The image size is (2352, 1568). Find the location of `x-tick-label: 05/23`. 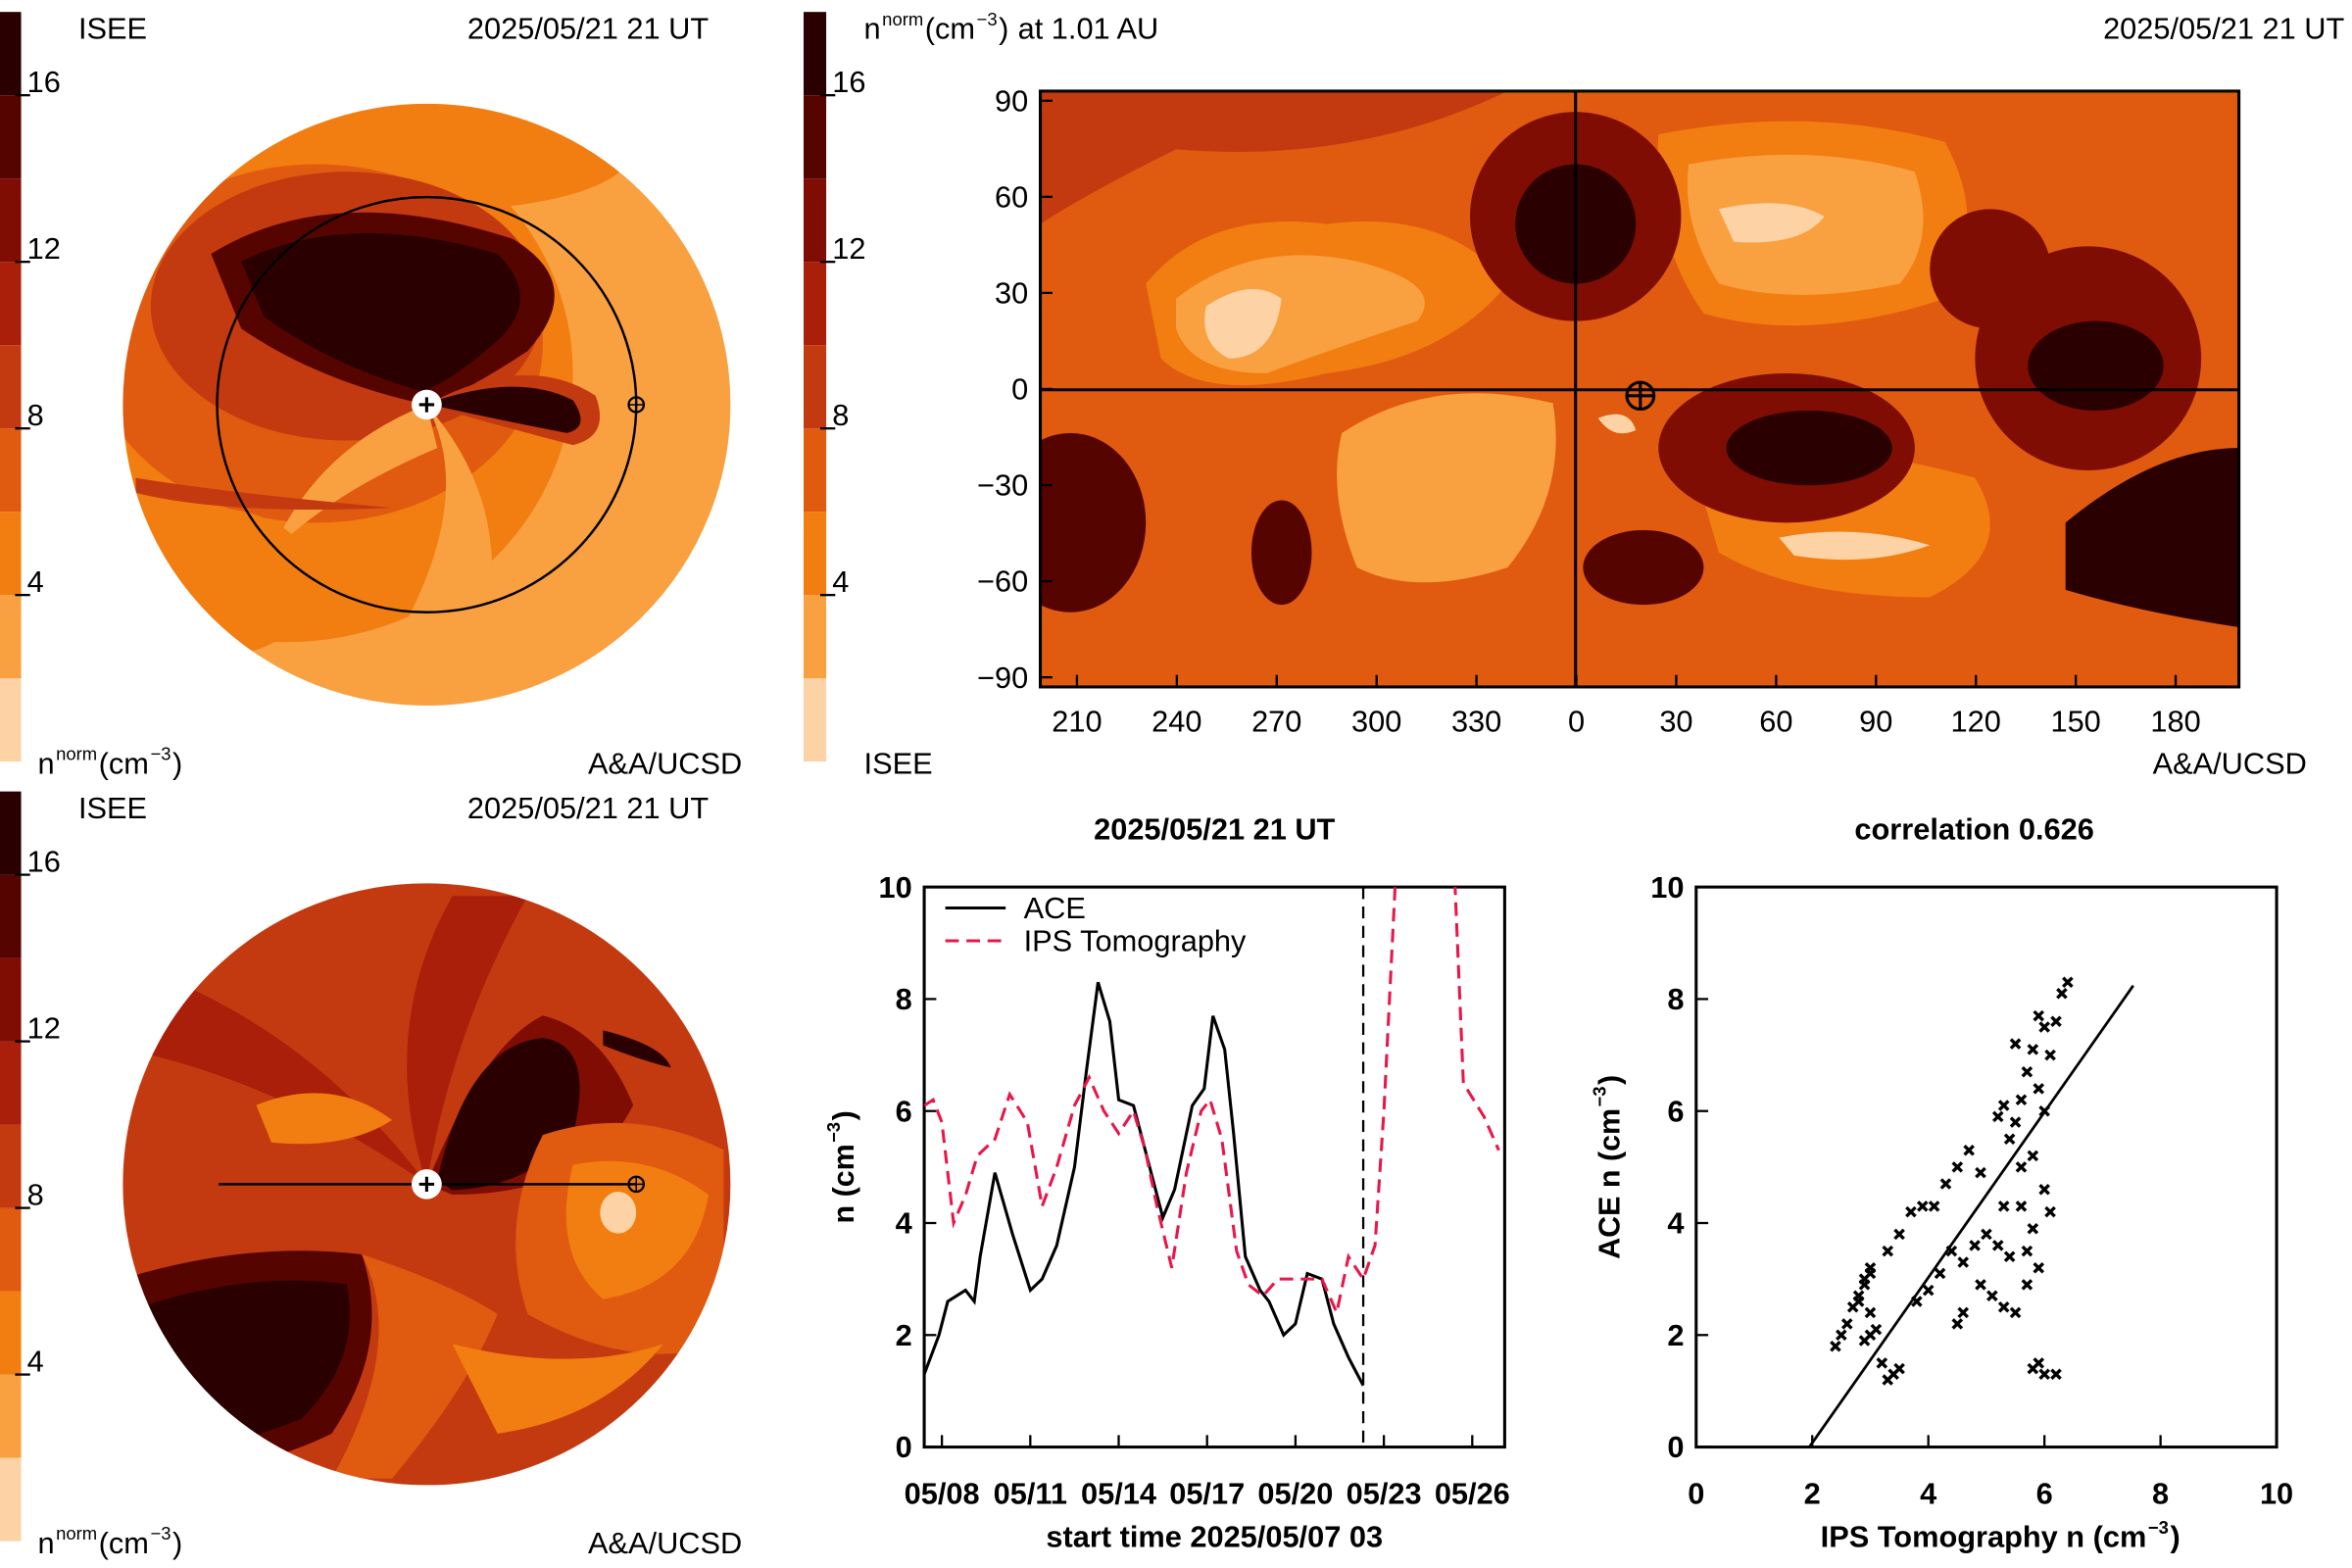

x-tick-label: 05/23 is located at coordinates (1384, 1494).